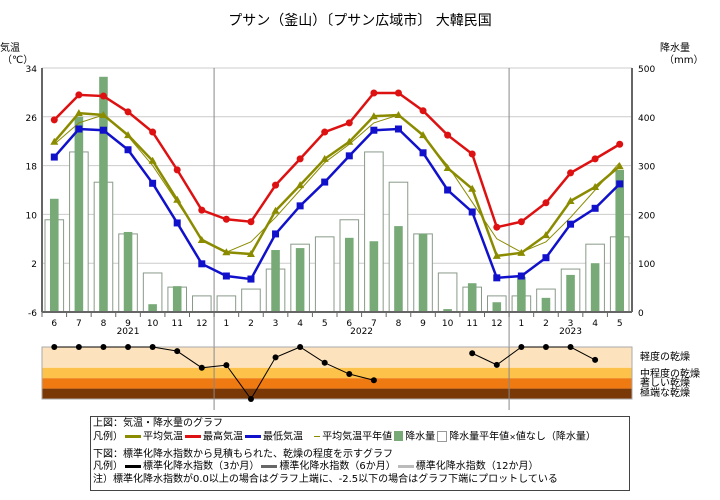 This screenshot has width=720, height=500. Describe the element at coordinates (360, 467) in the screenshot. I see `legend-bottom-row: 凡例） 標準化降水指数（3か月） 標準化降水指数（6か月） 標準化降水指数（12か月）` at that location.